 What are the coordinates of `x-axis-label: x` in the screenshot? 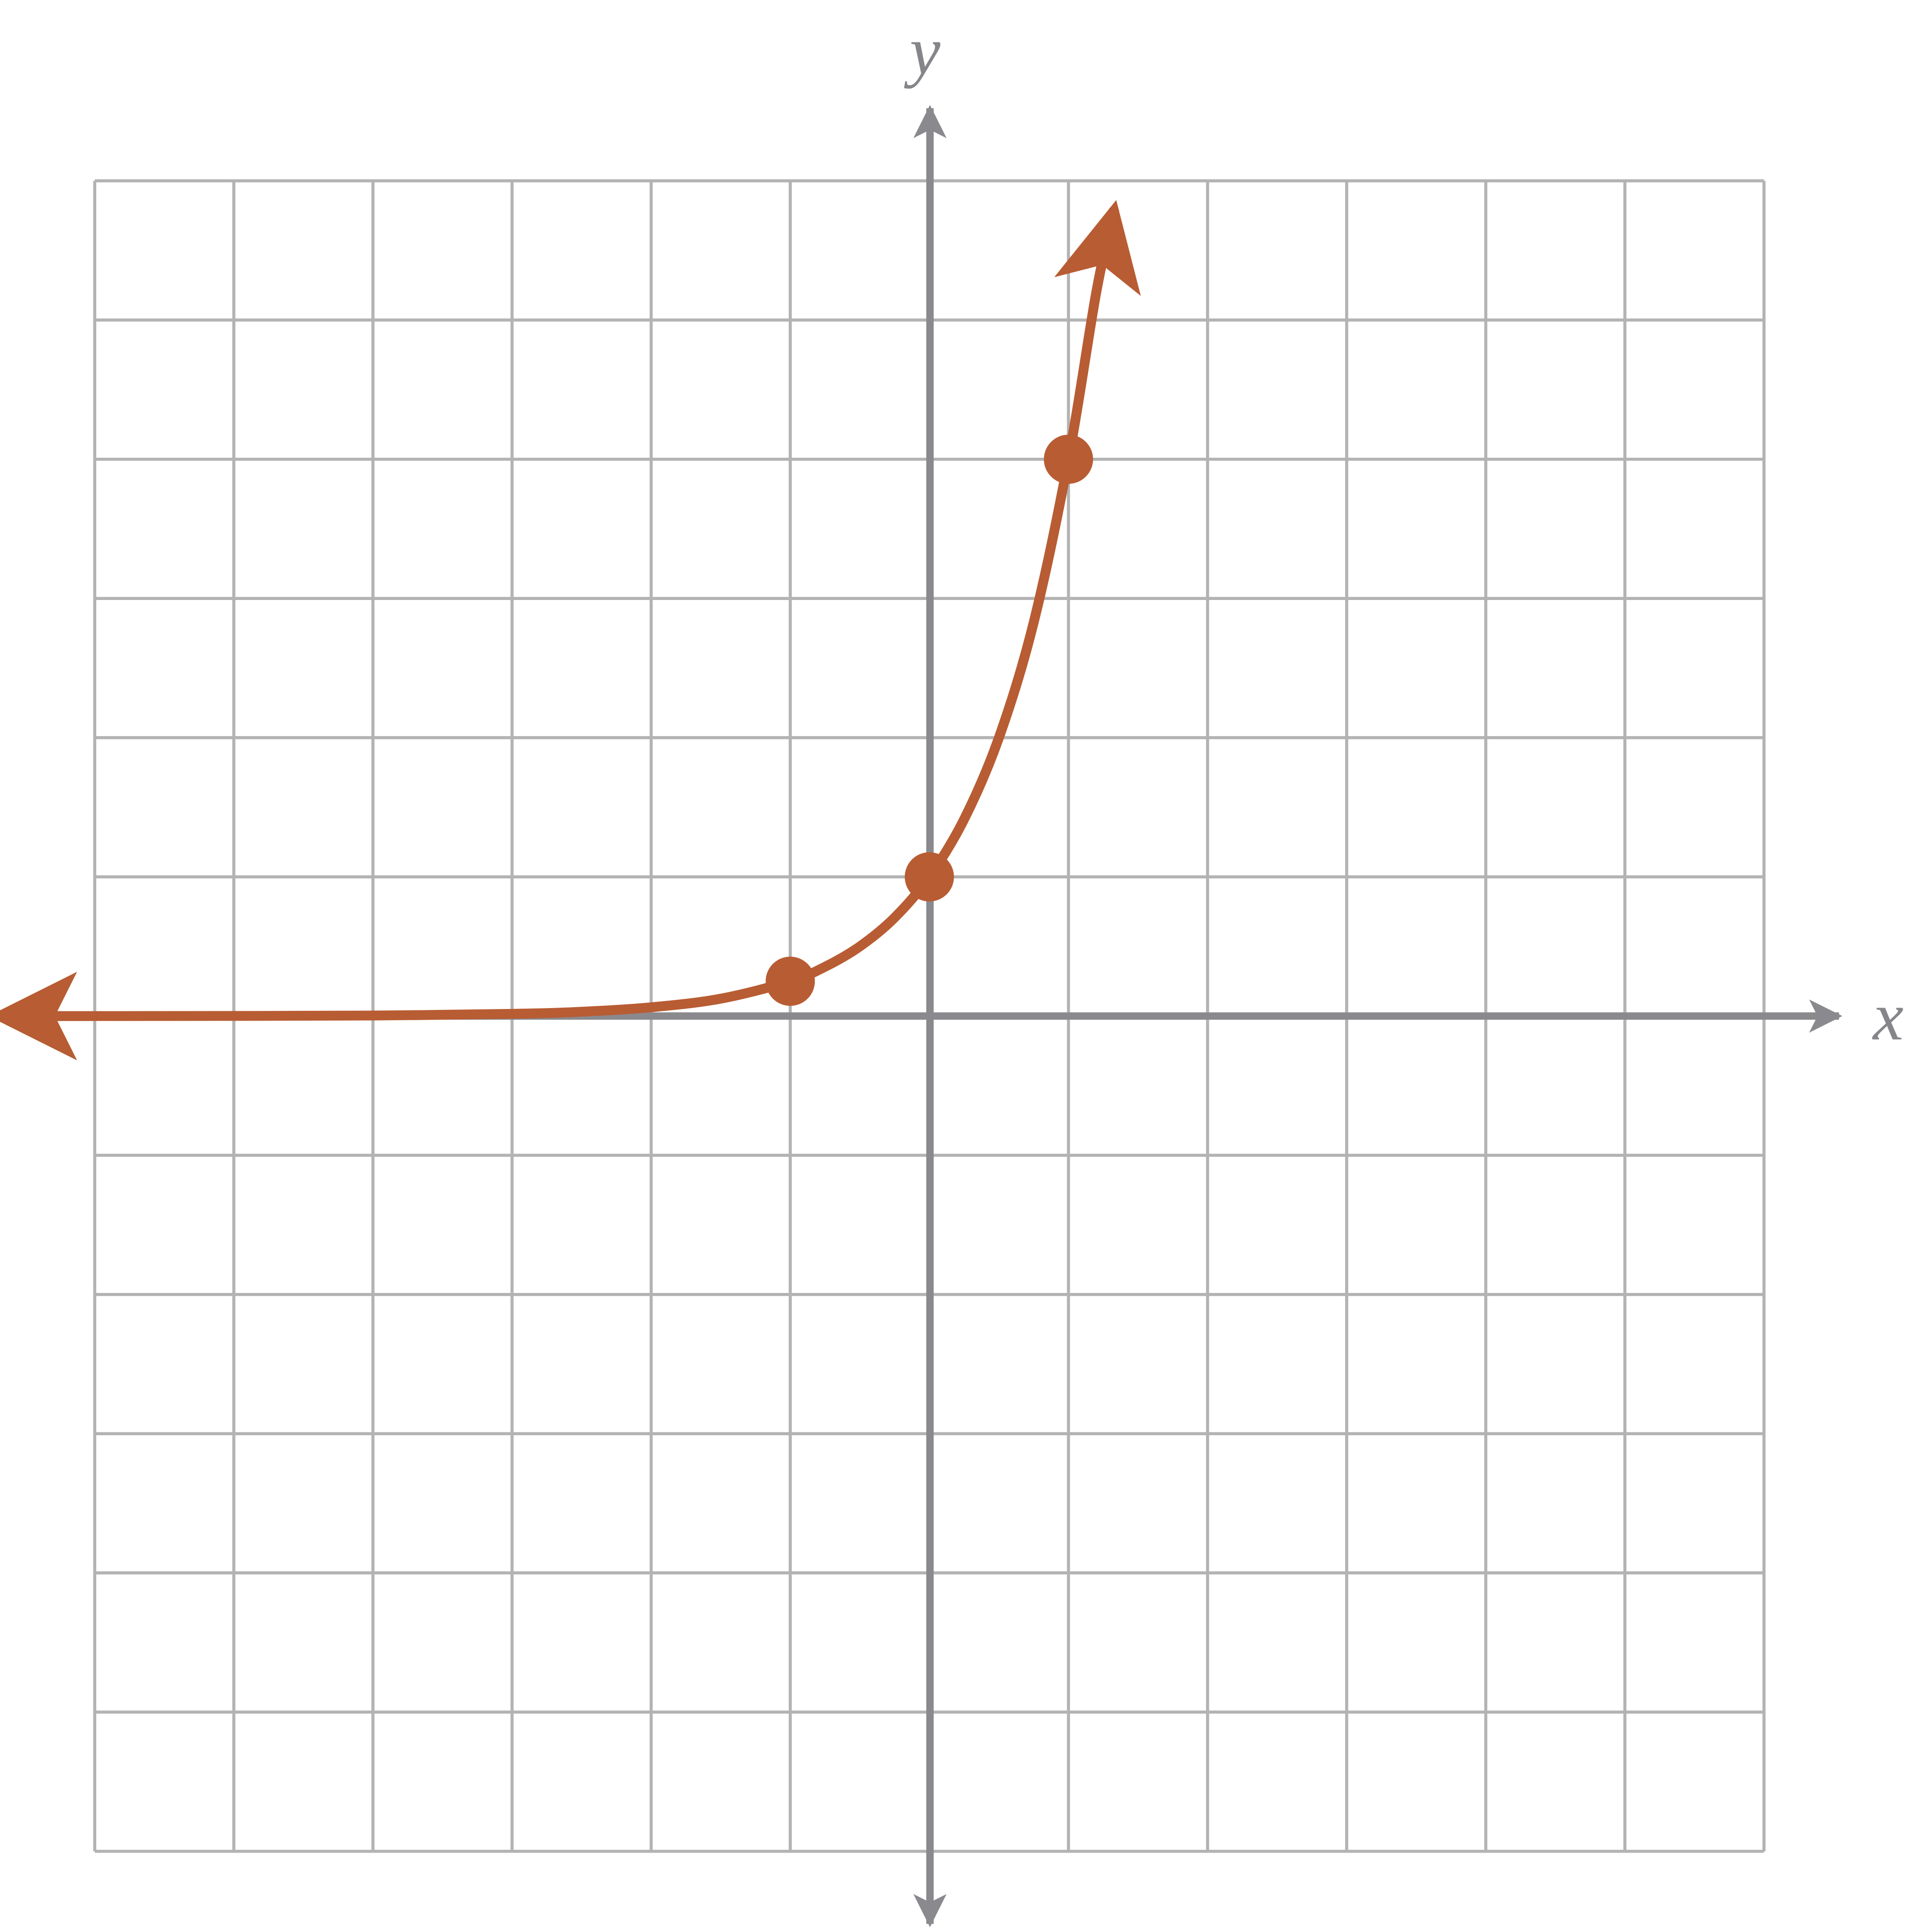 It's located at (1888, 1017).